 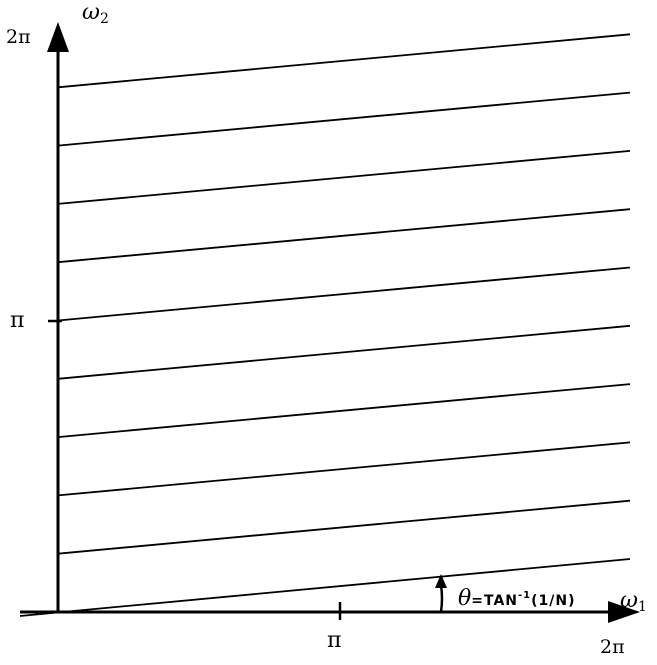 What do you see at coordinates (553, 601) in the screenshot?
I see `angle-argument: (1/N)` at bounding box center [553, 601].